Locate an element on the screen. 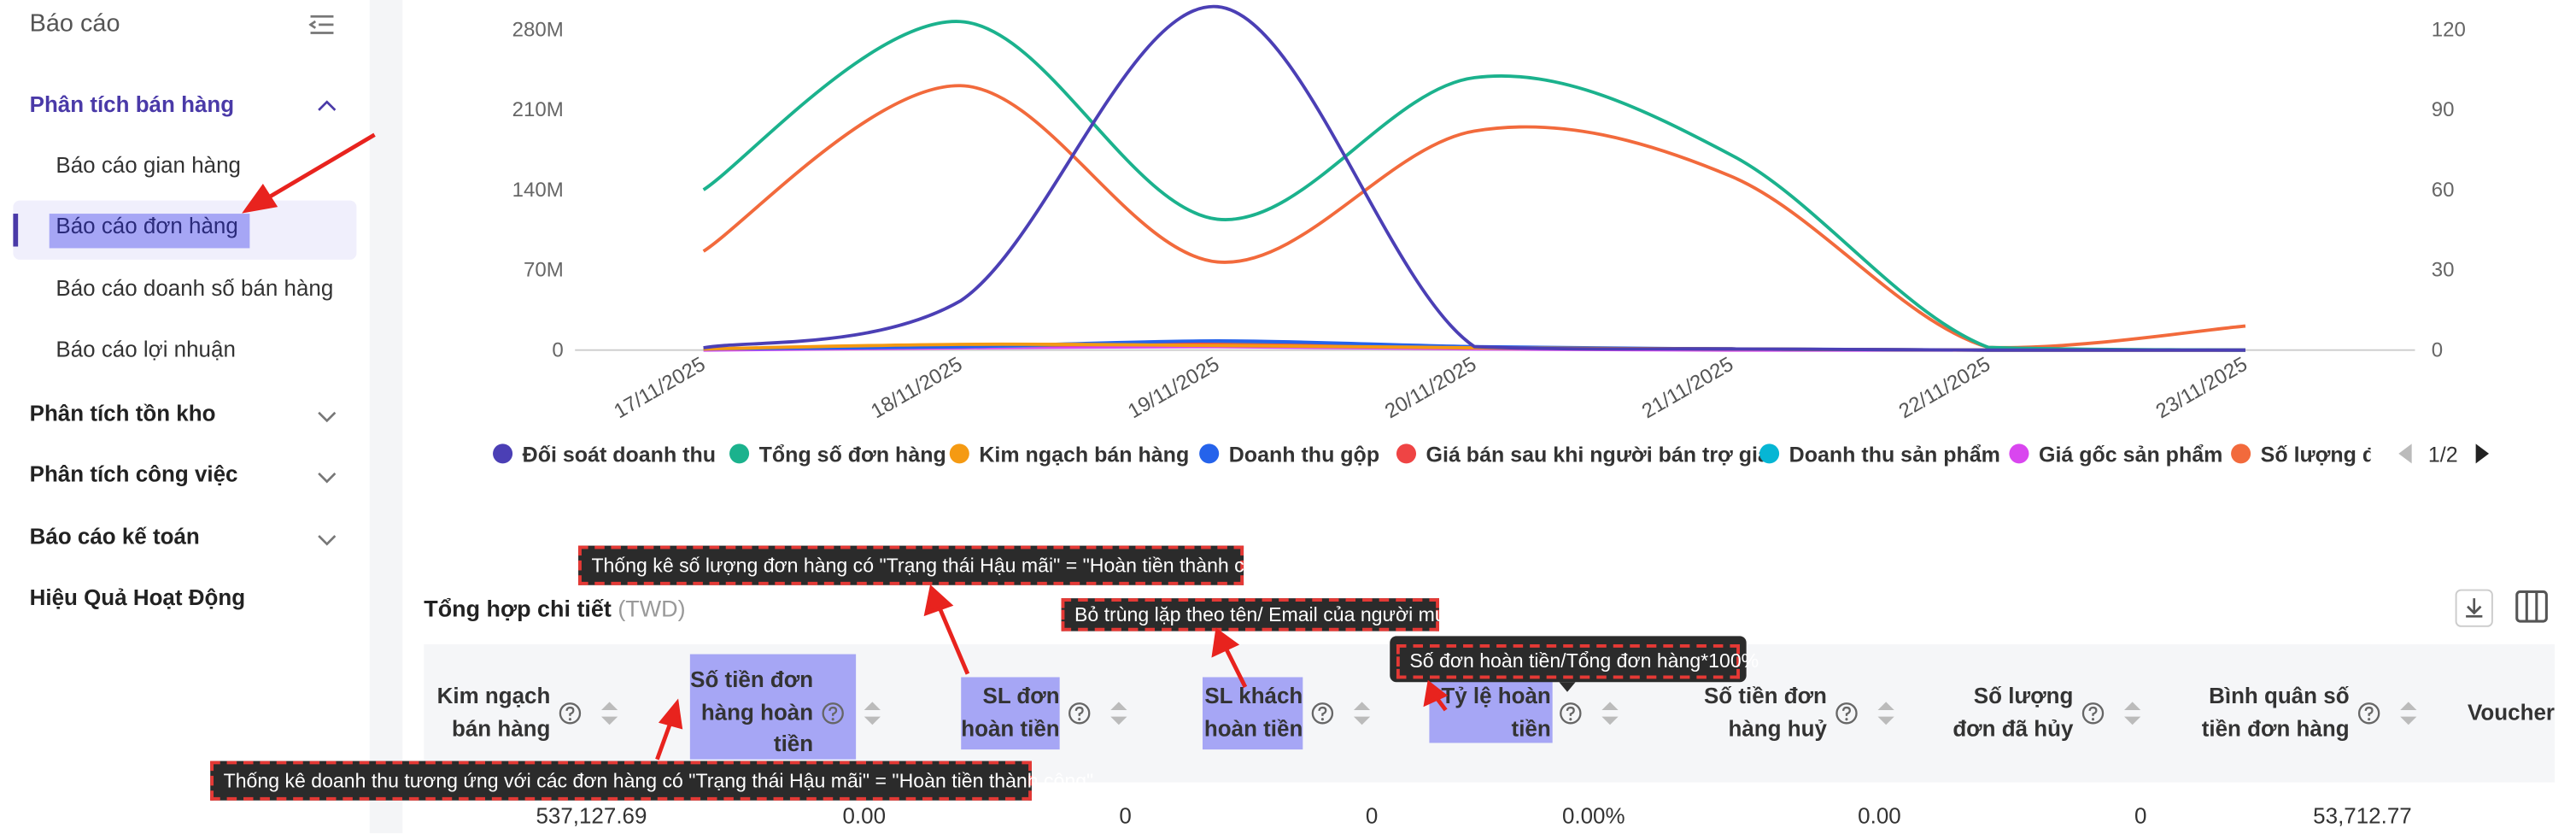 This screenshot has width=2576, height=834. column-header: Tỷ lệ hoàn tiền is located at coordinates (1496, 712).